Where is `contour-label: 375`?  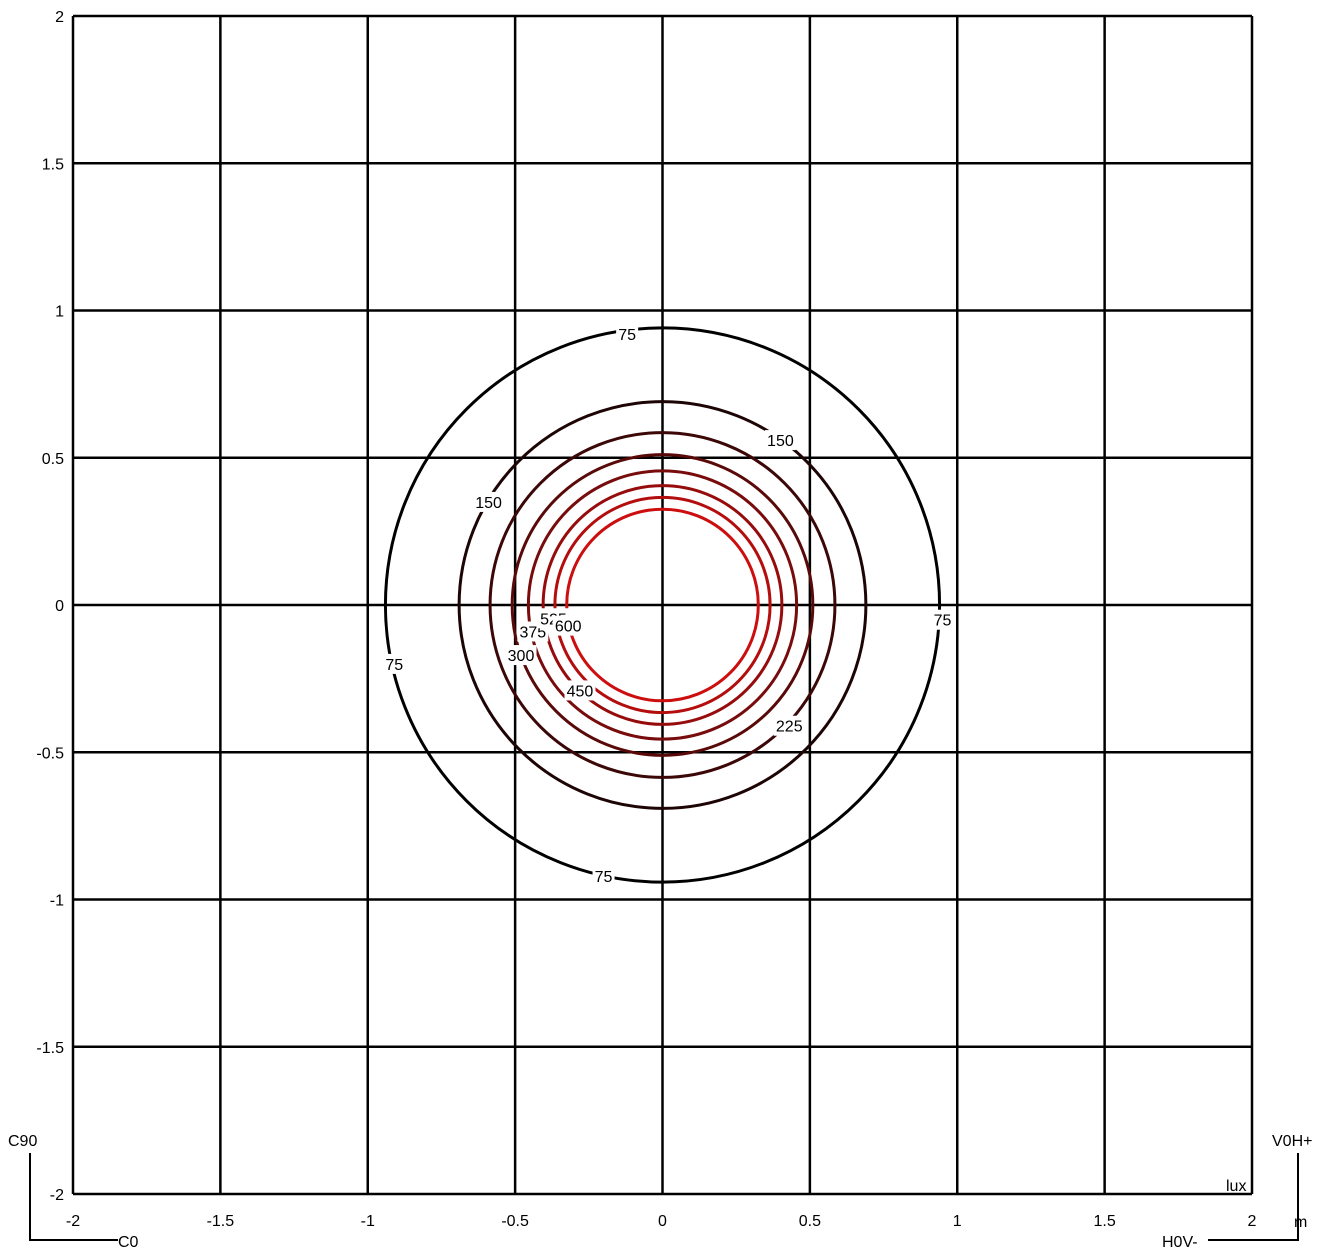 contour-label: 375 is located at coordinates (532, 633).